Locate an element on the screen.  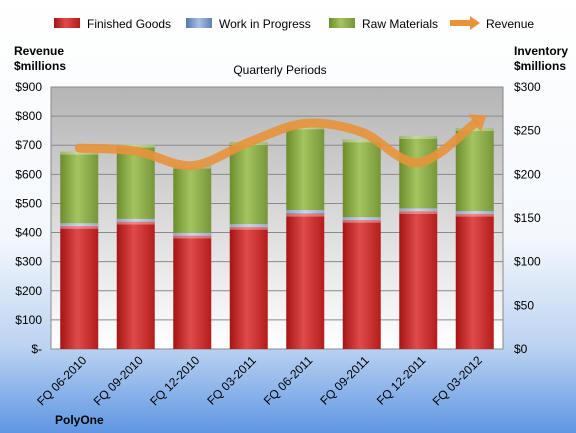
y-right-tick-label: $50 is located at coordinates (524, 305).